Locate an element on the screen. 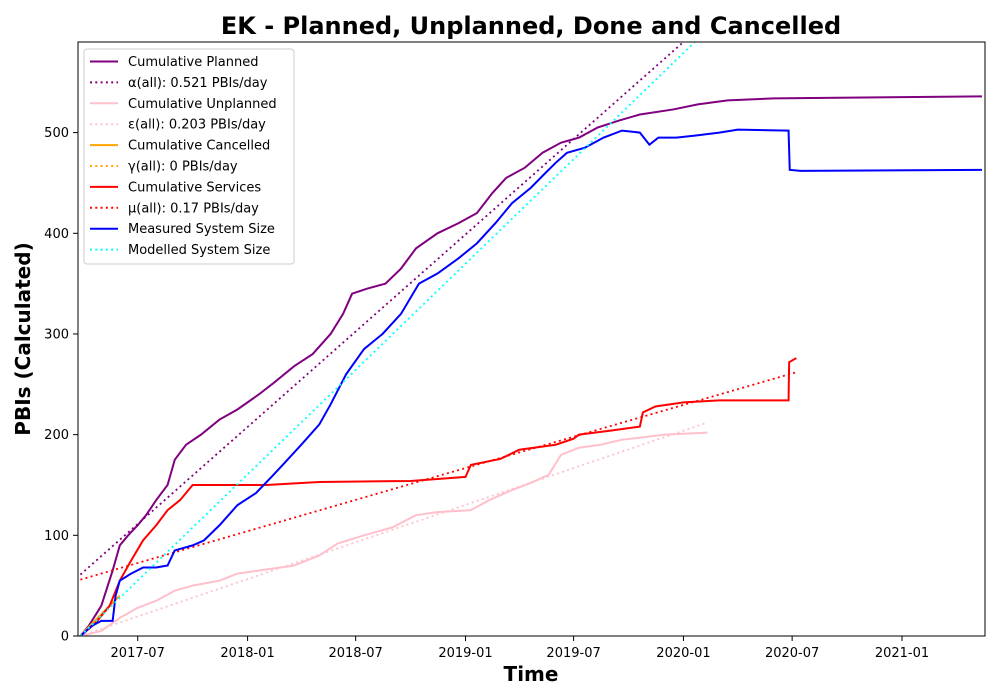  x-tick-label: 2021-01 is located at coordinates (902, 653).